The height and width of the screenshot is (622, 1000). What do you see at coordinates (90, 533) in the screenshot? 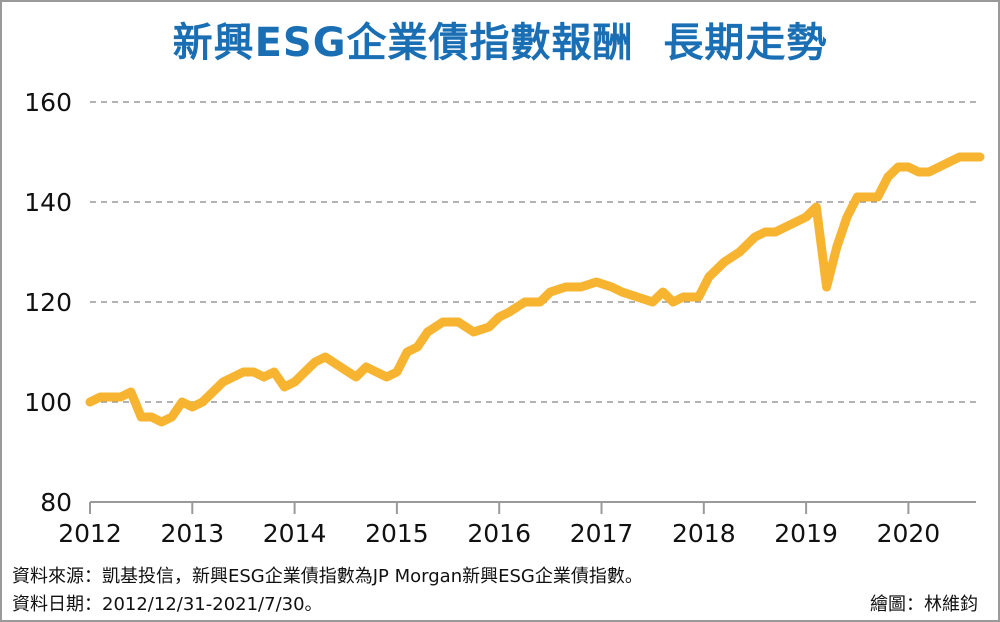
I see `x-tick-label: 2012` at bounding box center [90, 533].